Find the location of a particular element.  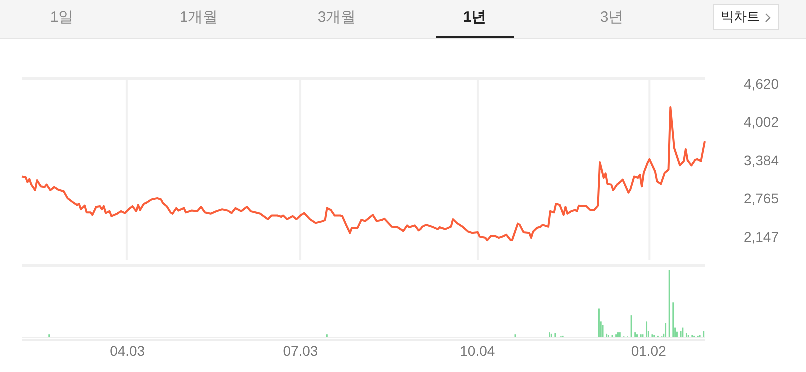

y-tick-label: 3,384 is located at coordinates (762, 160).